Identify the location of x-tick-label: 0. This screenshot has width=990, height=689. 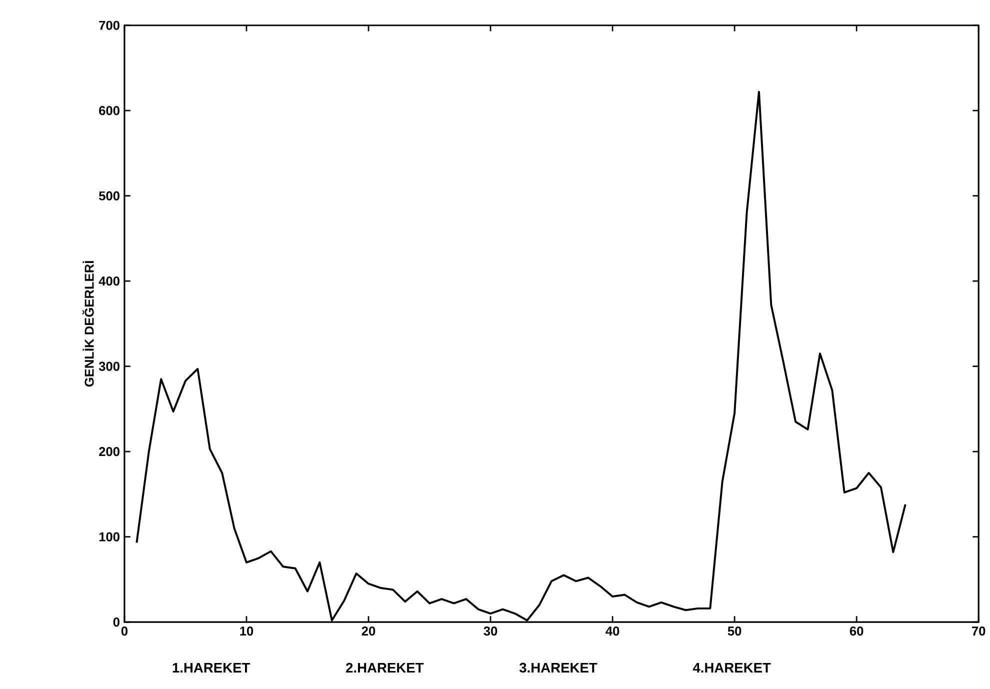
(124, 631).